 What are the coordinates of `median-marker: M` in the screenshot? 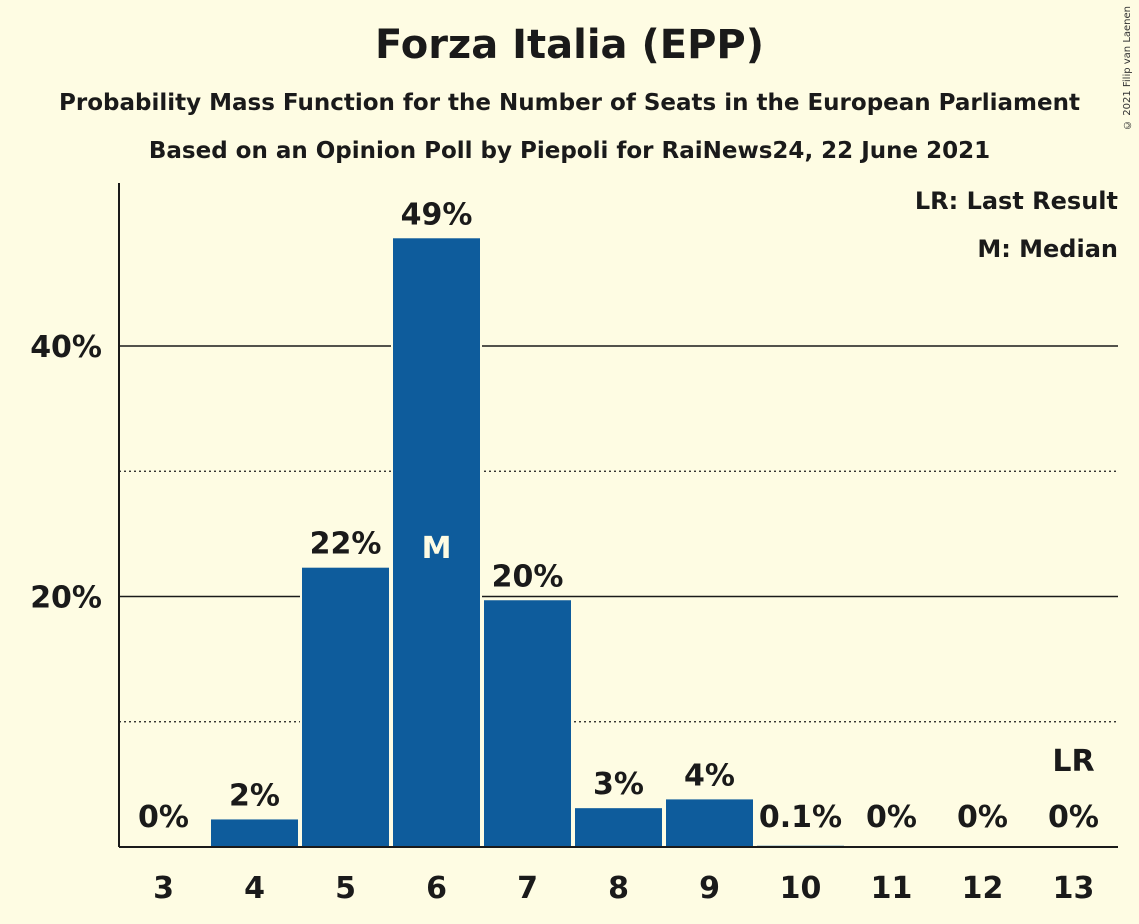 It's located at (437, 548).